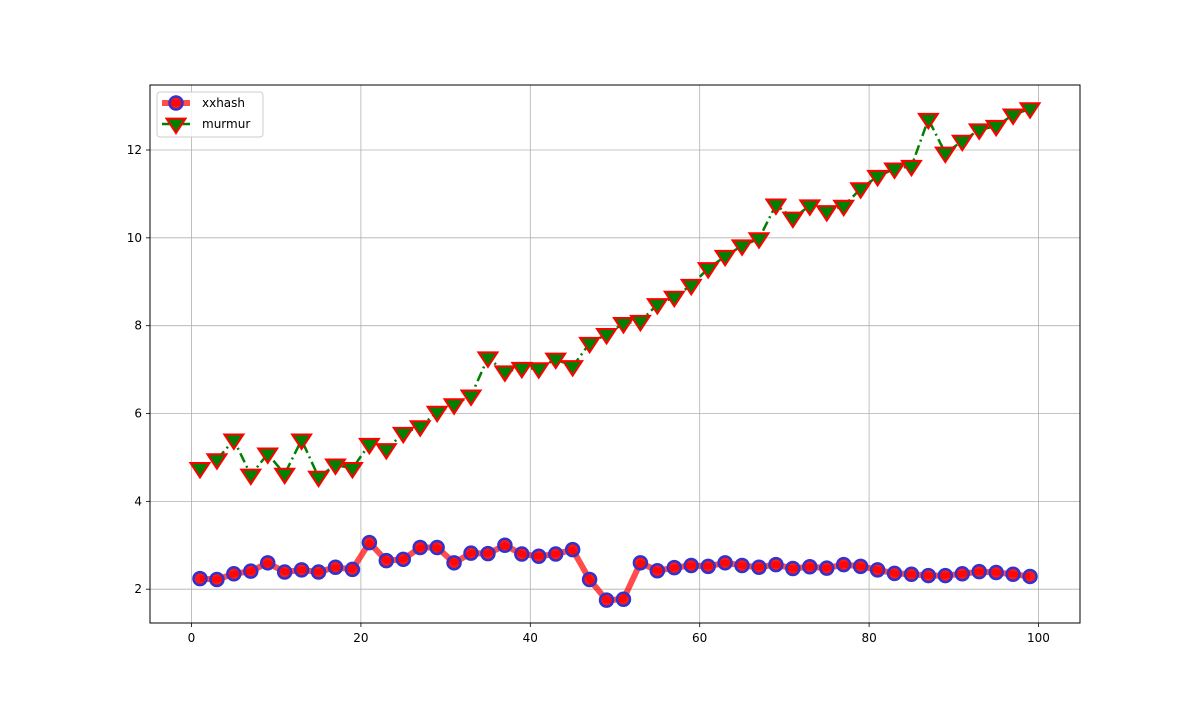  I want to click on legend-label-murmur: murmur, so click(226, 124).